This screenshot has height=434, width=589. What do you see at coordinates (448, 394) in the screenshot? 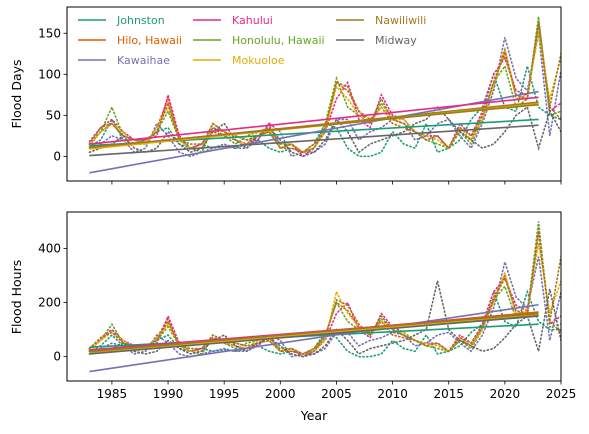
I see `xtick-label: 2015` at bounding box center [448, 394].